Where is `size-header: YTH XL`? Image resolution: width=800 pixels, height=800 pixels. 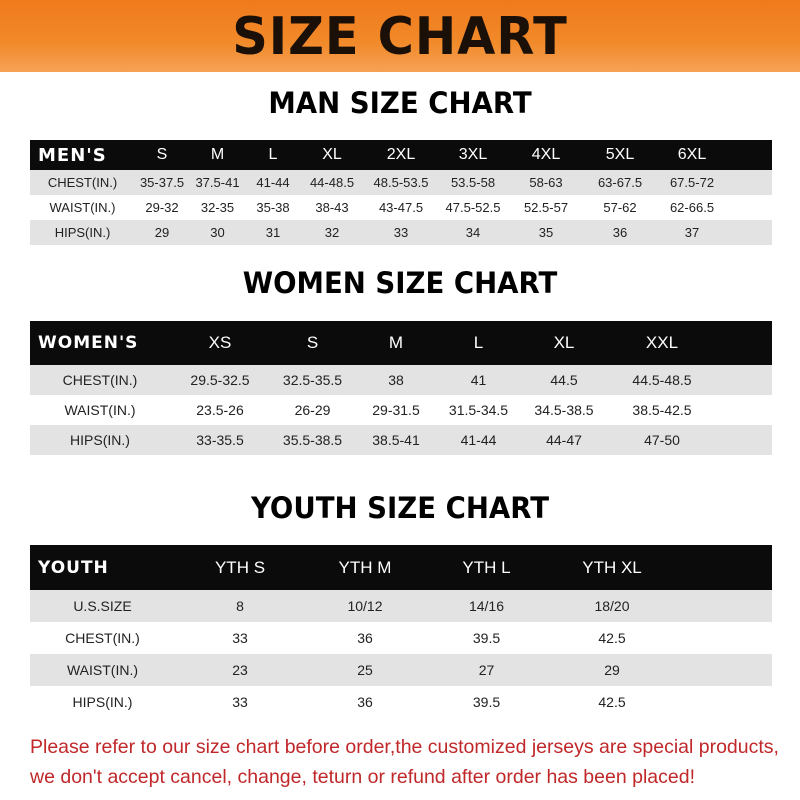
size-header: YTH XL is located at coordinates (612, 567).